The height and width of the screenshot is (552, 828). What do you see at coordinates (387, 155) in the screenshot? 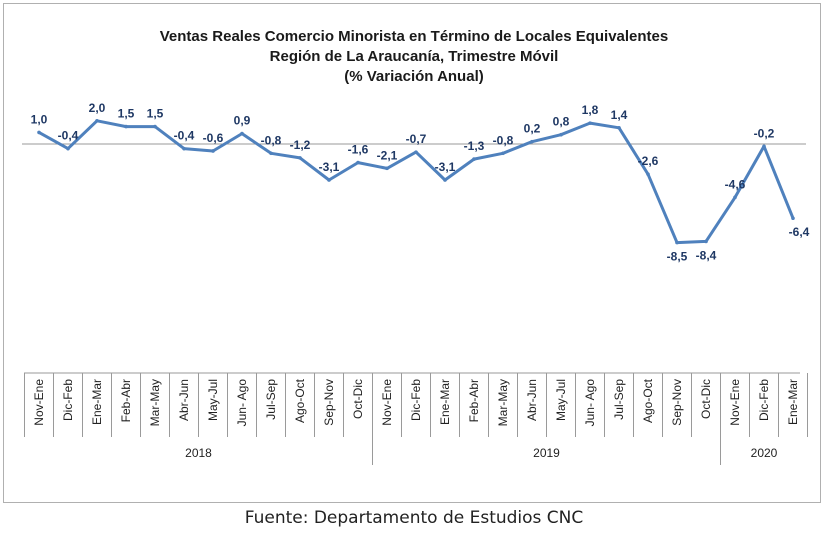
I see `data-label: -2,1` at bounding box center [387, 155].